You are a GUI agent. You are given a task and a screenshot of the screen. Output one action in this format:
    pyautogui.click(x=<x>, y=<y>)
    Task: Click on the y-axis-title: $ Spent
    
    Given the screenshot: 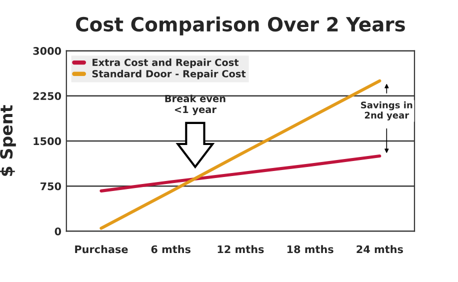 What is the action you would take?
    pyautogui.click(x=8, y=140)
    